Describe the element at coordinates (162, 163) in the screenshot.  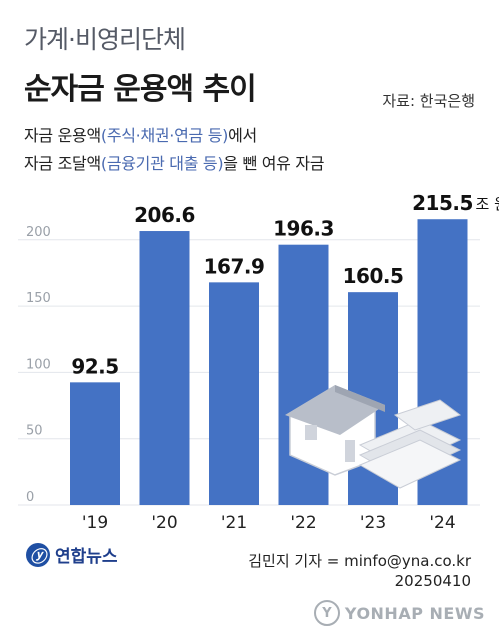
I see `description-paren: (금융기관 대출 등)` at that location.